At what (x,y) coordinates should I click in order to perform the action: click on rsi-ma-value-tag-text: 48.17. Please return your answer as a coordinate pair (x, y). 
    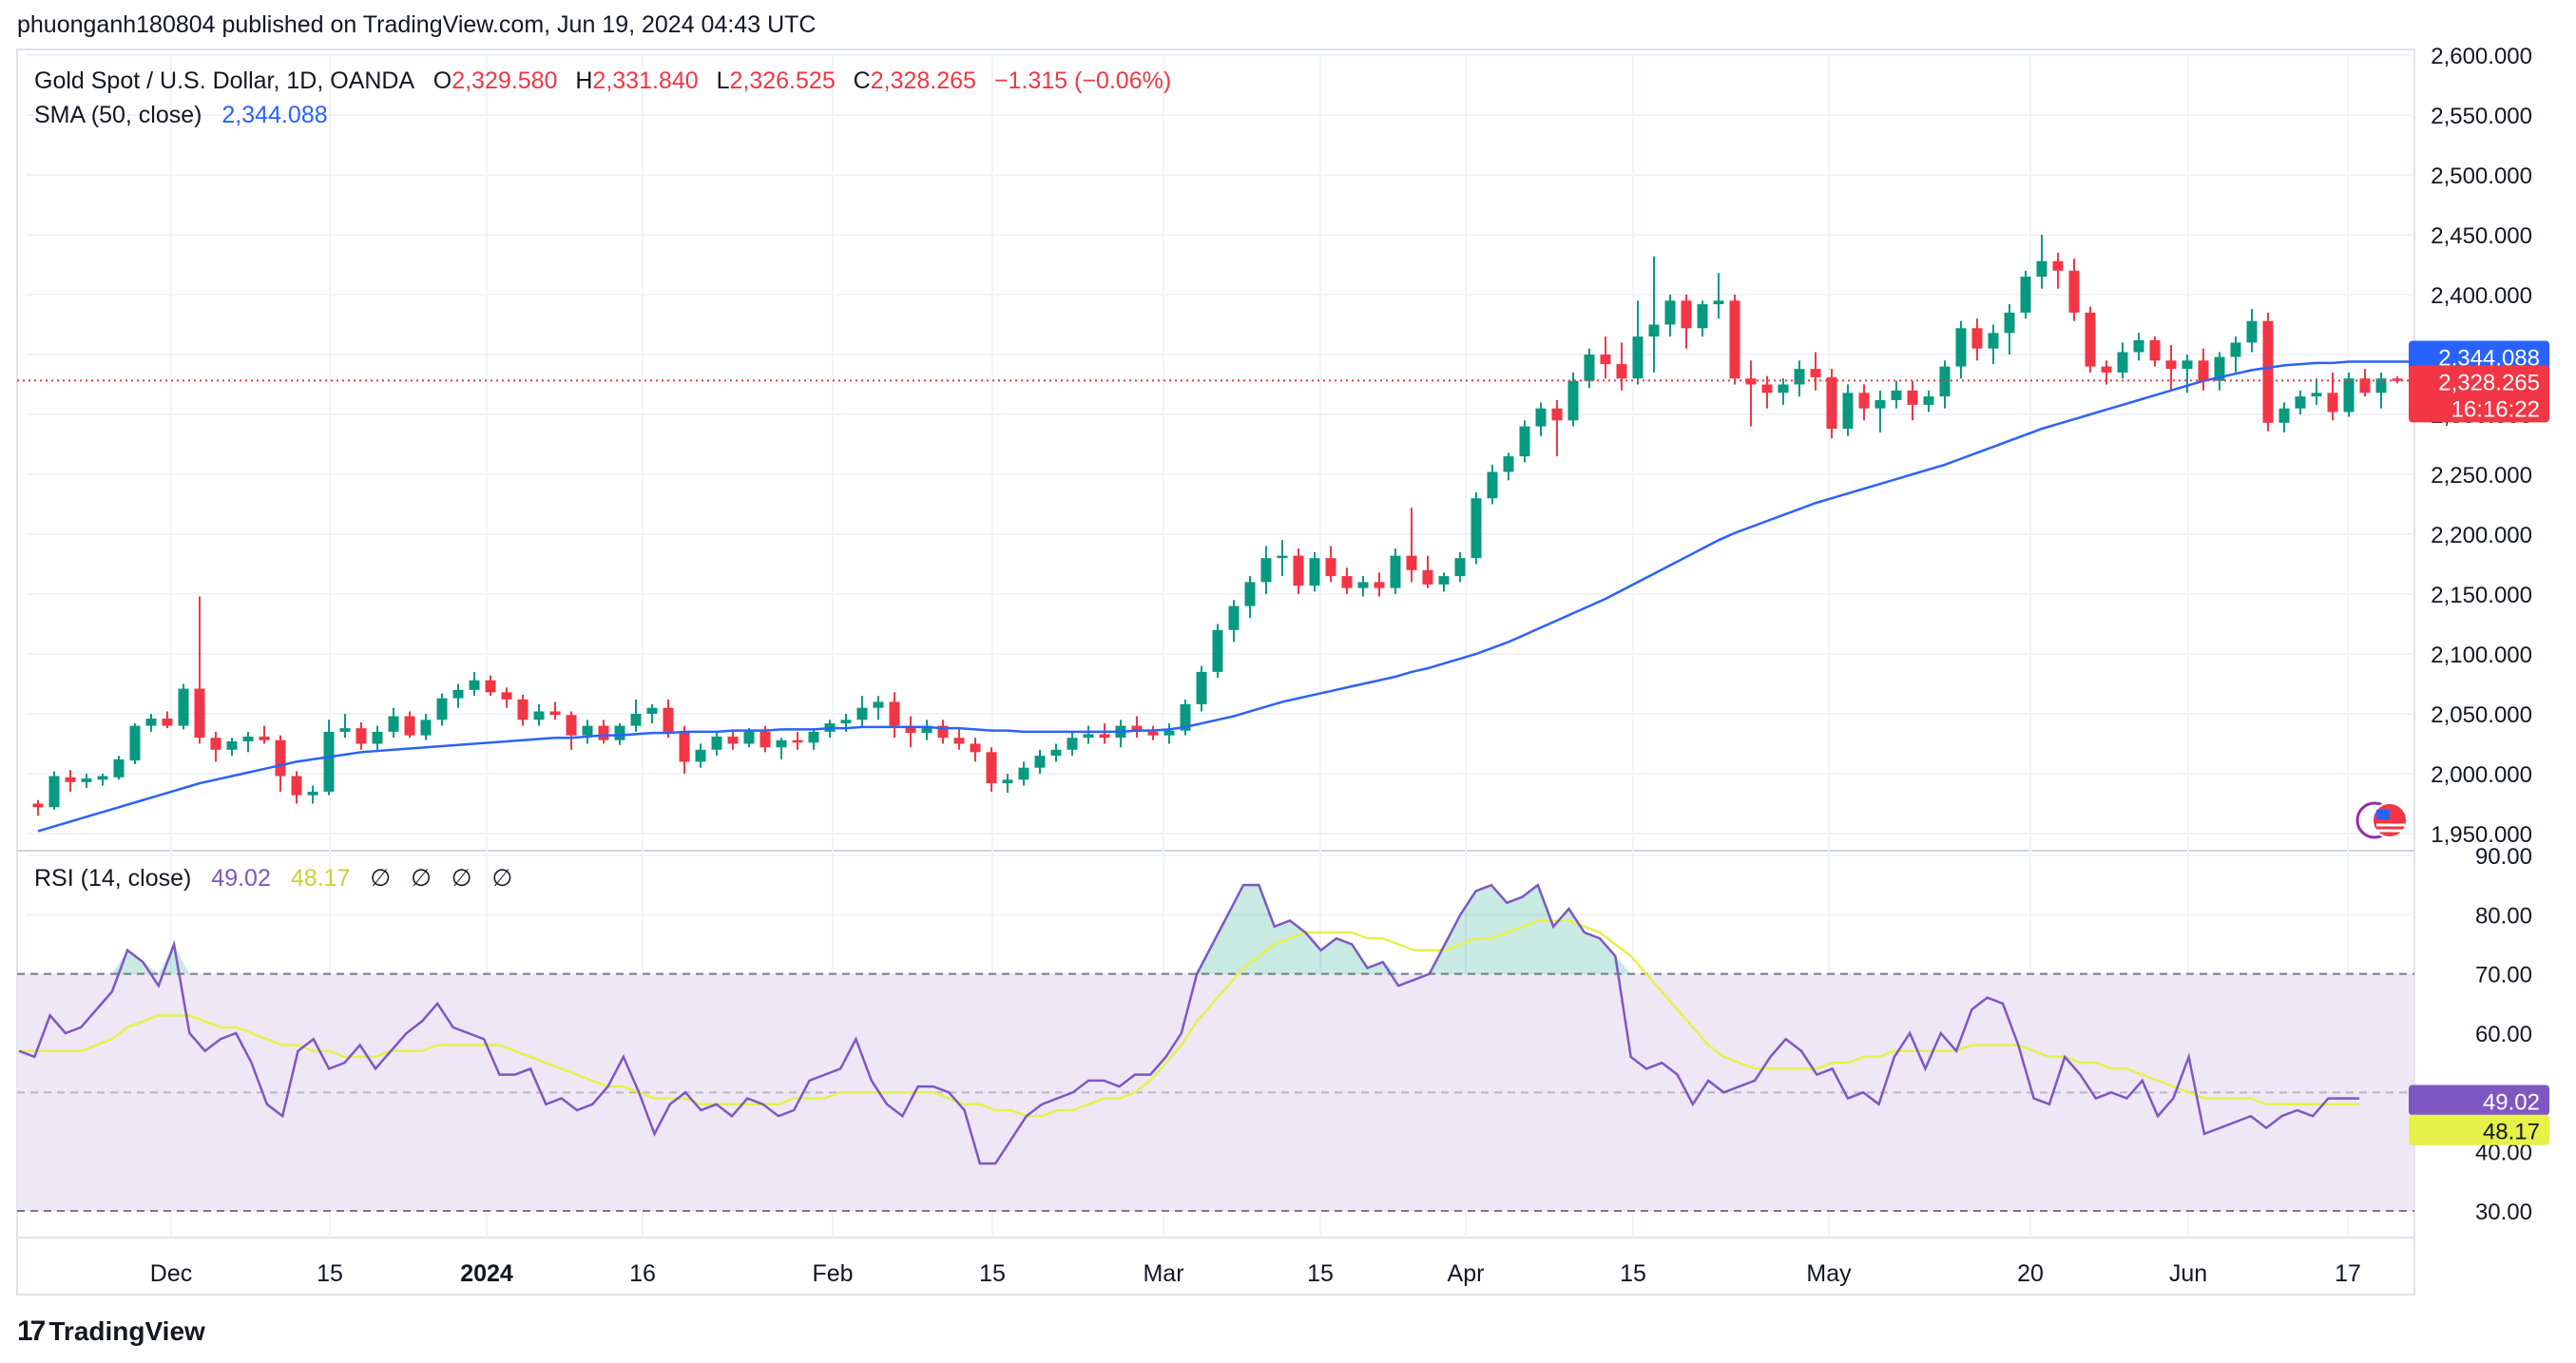
    Looking at the image, I should click on (2511, 1132).